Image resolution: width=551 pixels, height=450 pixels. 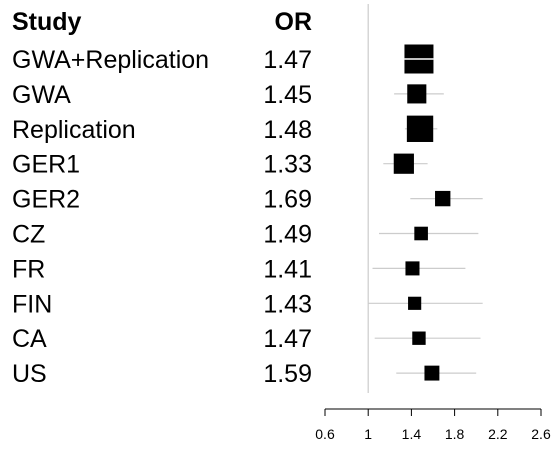 What do you see at coordinates (287, 269) in the screenshot?
I see `or-value-label: 1.41` at bounding box center [287, 269].